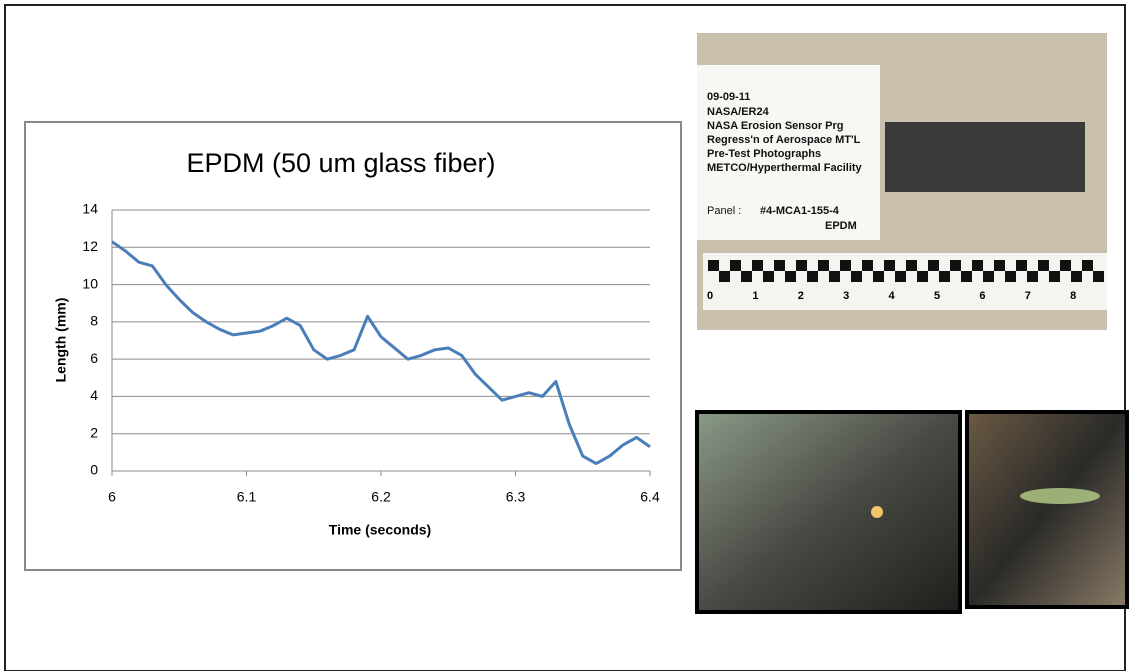 Image resolution: width=1130 pixels, height=671 pixels. I want to click on ruler-label: 6, so click(982, 296).